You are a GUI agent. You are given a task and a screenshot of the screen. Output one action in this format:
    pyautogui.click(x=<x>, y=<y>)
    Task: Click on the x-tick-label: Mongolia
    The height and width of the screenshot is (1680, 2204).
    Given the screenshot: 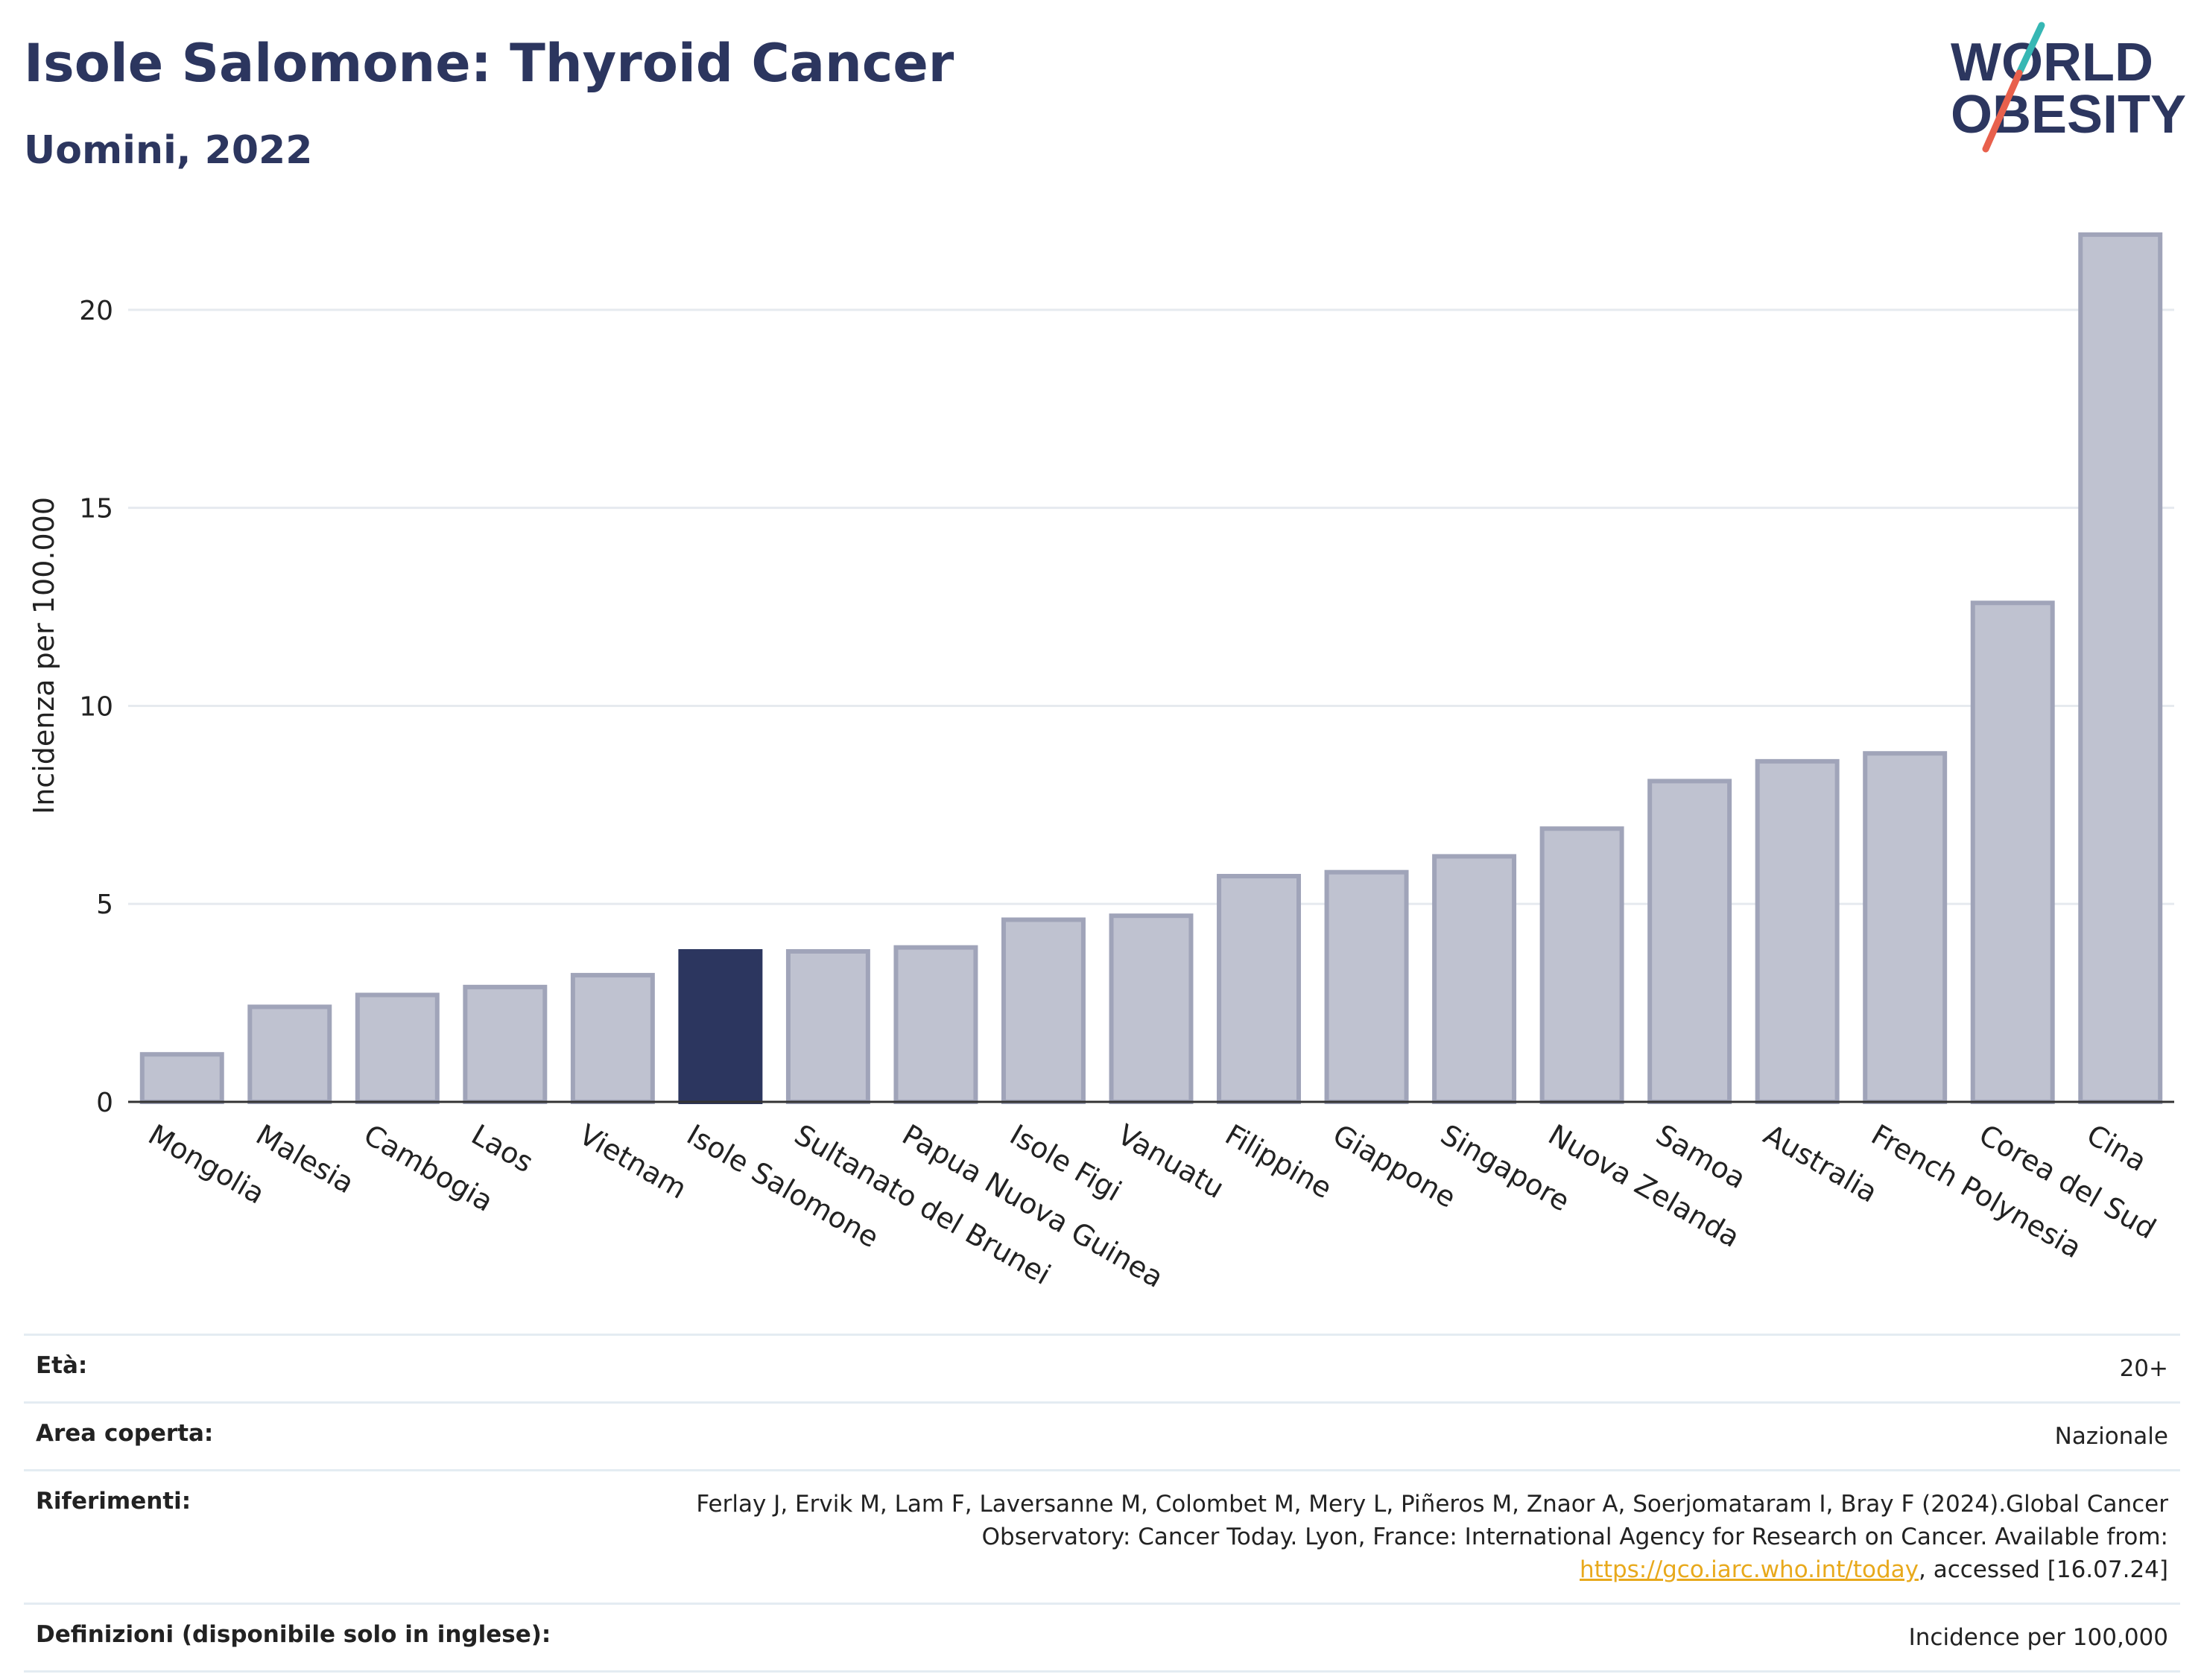 What is the action you would take?
    pyautogui.click(x=206, y=1164)
    